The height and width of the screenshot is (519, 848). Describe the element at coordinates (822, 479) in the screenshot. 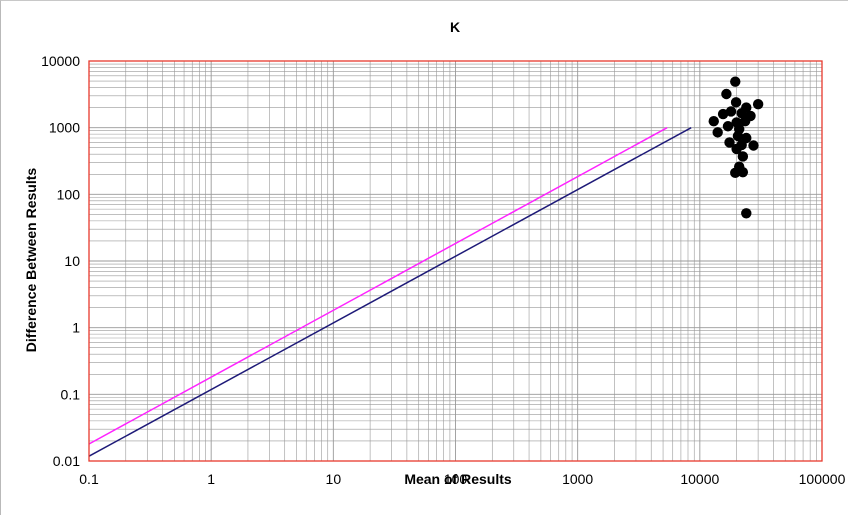

I see `x-tick-label: 100000` at that location.